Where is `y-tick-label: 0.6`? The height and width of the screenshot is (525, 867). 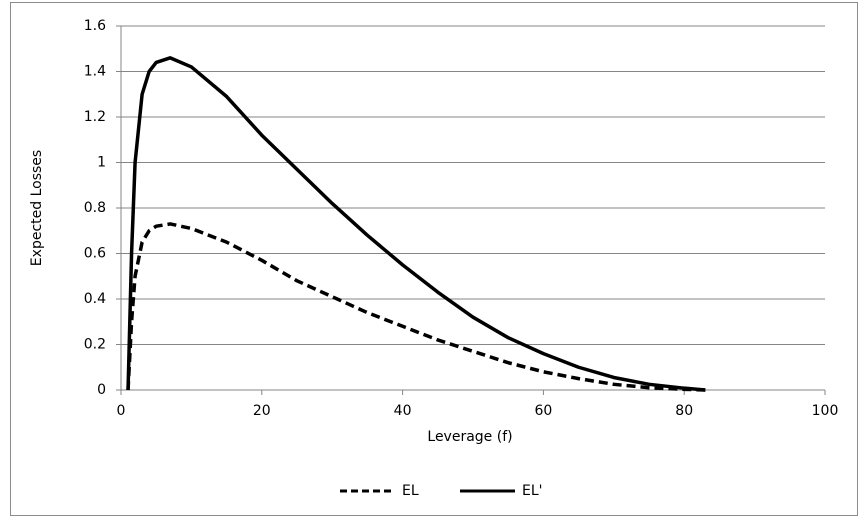 y-tick-label: 0.6 is located at coordinates (95, 254).